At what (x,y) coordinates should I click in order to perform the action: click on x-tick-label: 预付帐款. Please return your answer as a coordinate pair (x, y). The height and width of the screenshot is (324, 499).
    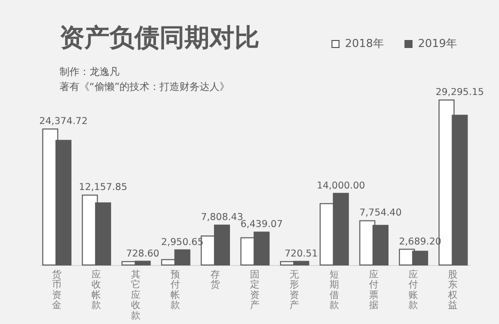
    Looking at the image, I should click on (175, 291).